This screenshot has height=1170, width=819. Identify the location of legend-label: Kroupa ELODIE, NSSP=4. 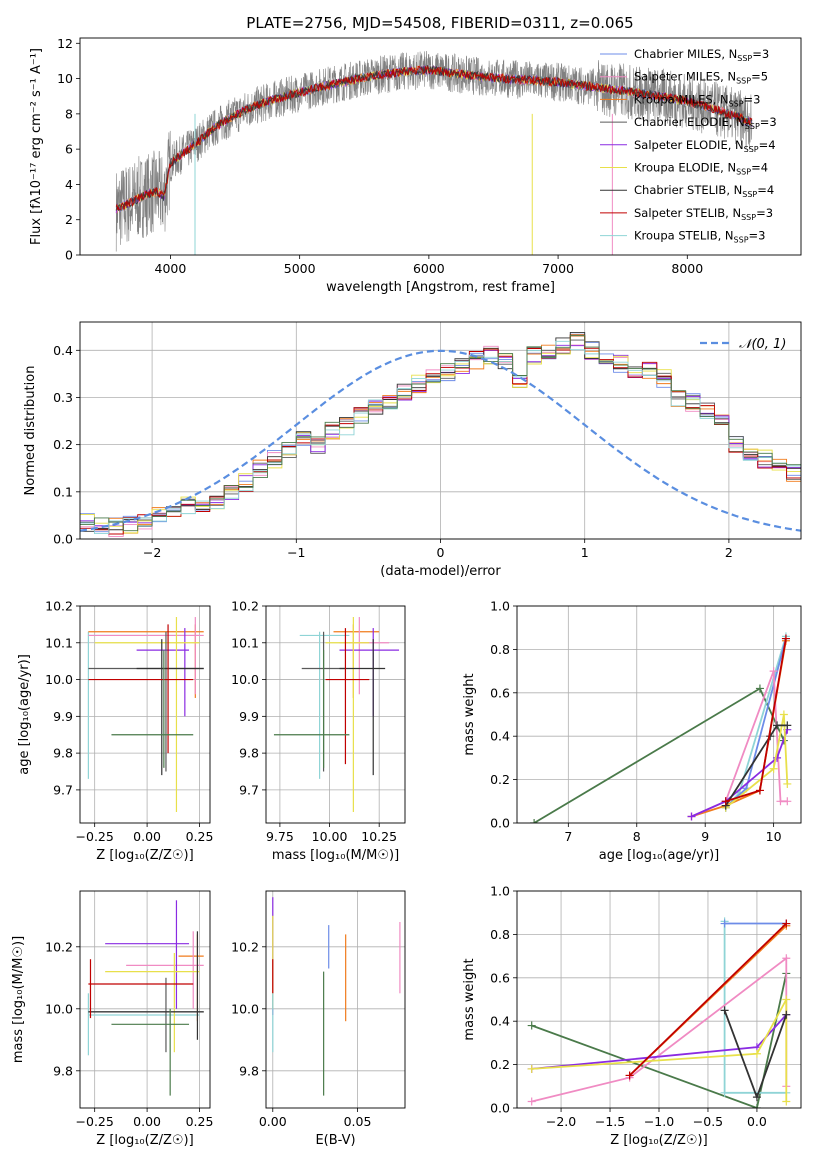
(701, 169).